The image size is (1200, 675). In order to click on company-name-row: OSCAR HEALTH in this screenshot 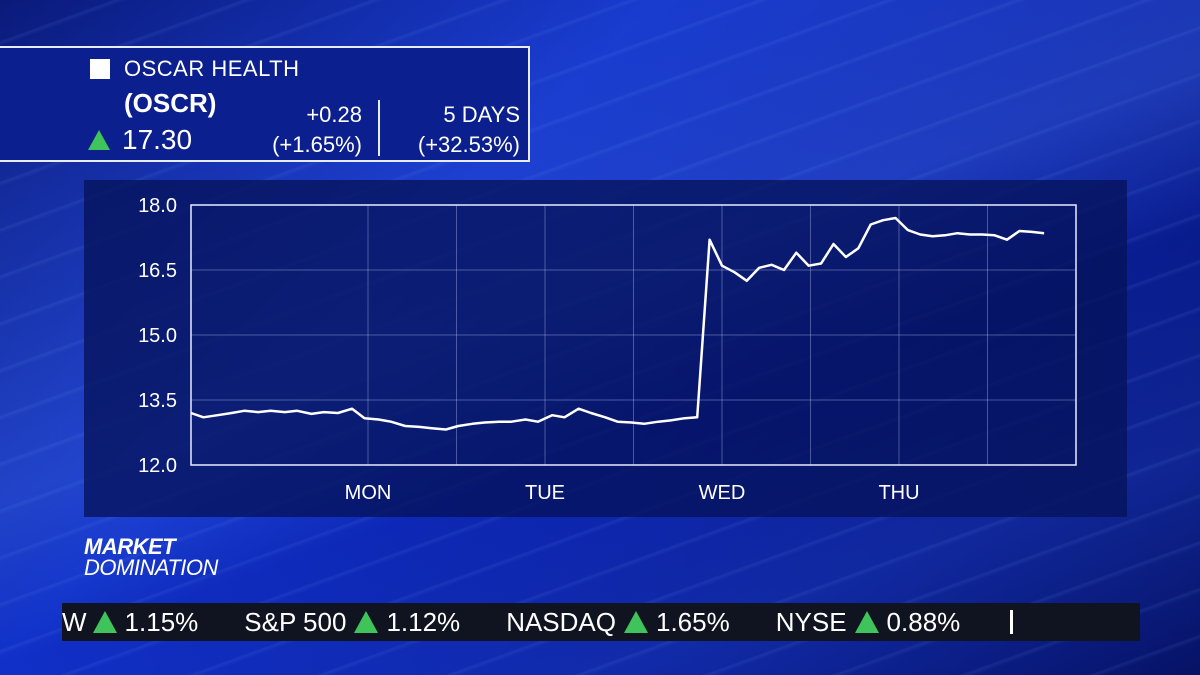, I will do `click(195, 69)`.